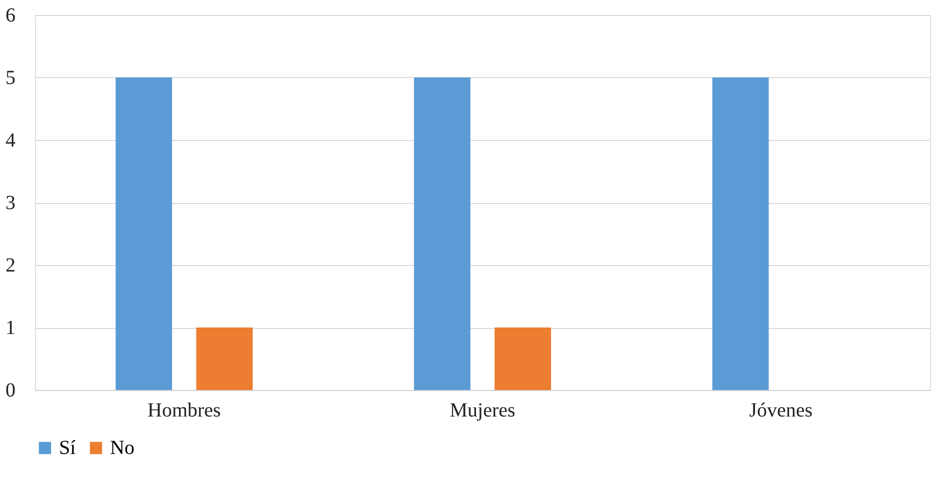  Describe the element at coordinates (11, 328) in the screenshot. I see `y-tick-label: 1` at that location.